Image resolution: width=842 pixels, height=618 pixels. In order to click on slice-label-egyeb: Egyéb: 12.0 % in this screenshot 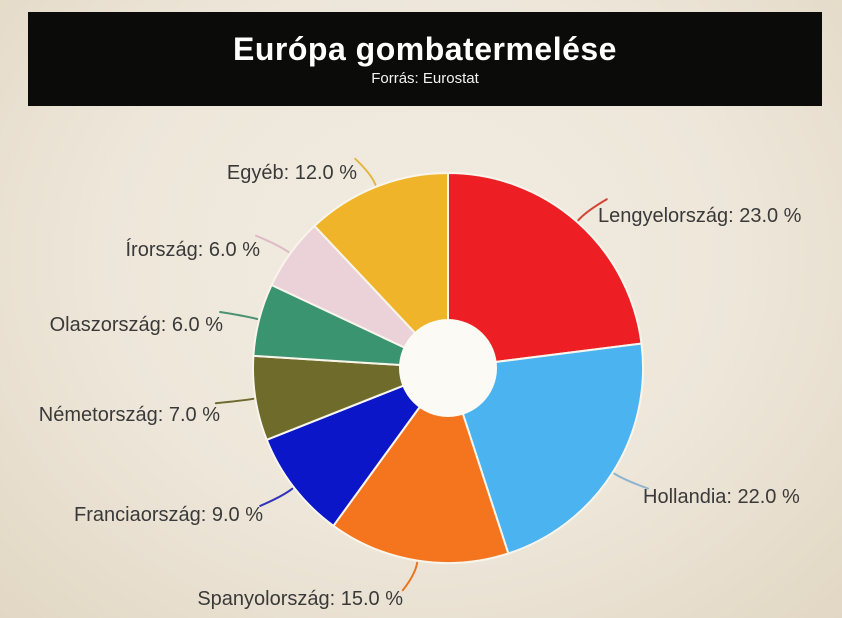, I will do `click(291, 173)`.